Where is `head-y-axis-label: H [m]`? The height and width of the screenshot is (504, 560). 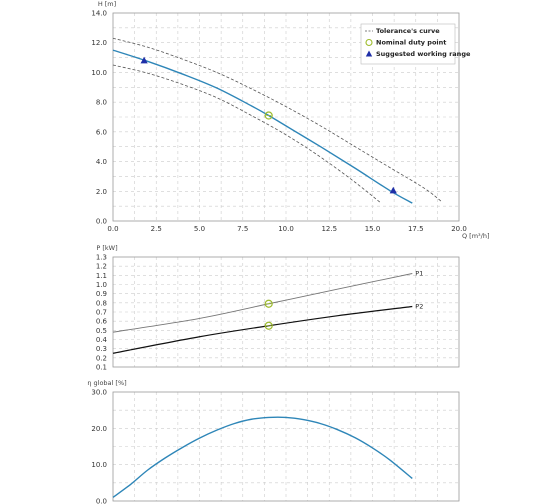
head-y-axis-label: H [m] is located at coordinates (107, 4).